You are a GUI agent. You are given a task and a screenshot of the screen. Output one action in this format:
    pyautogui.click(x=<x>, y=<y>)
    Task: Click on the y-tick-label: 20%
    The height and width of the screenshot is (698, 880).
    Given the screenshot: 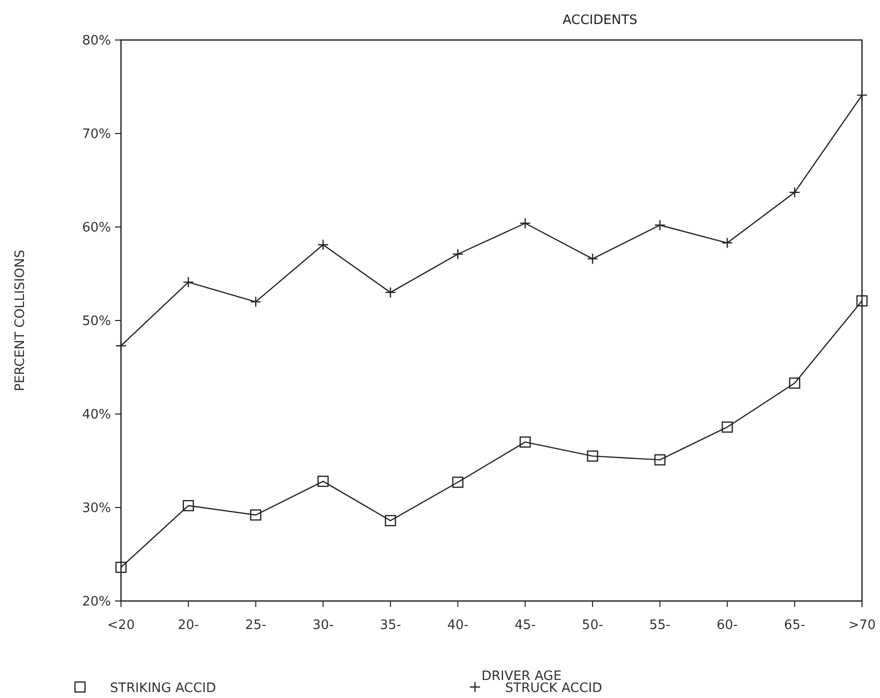 What is the action you would take?
    pyautogui.click(x=96, y=602)
    